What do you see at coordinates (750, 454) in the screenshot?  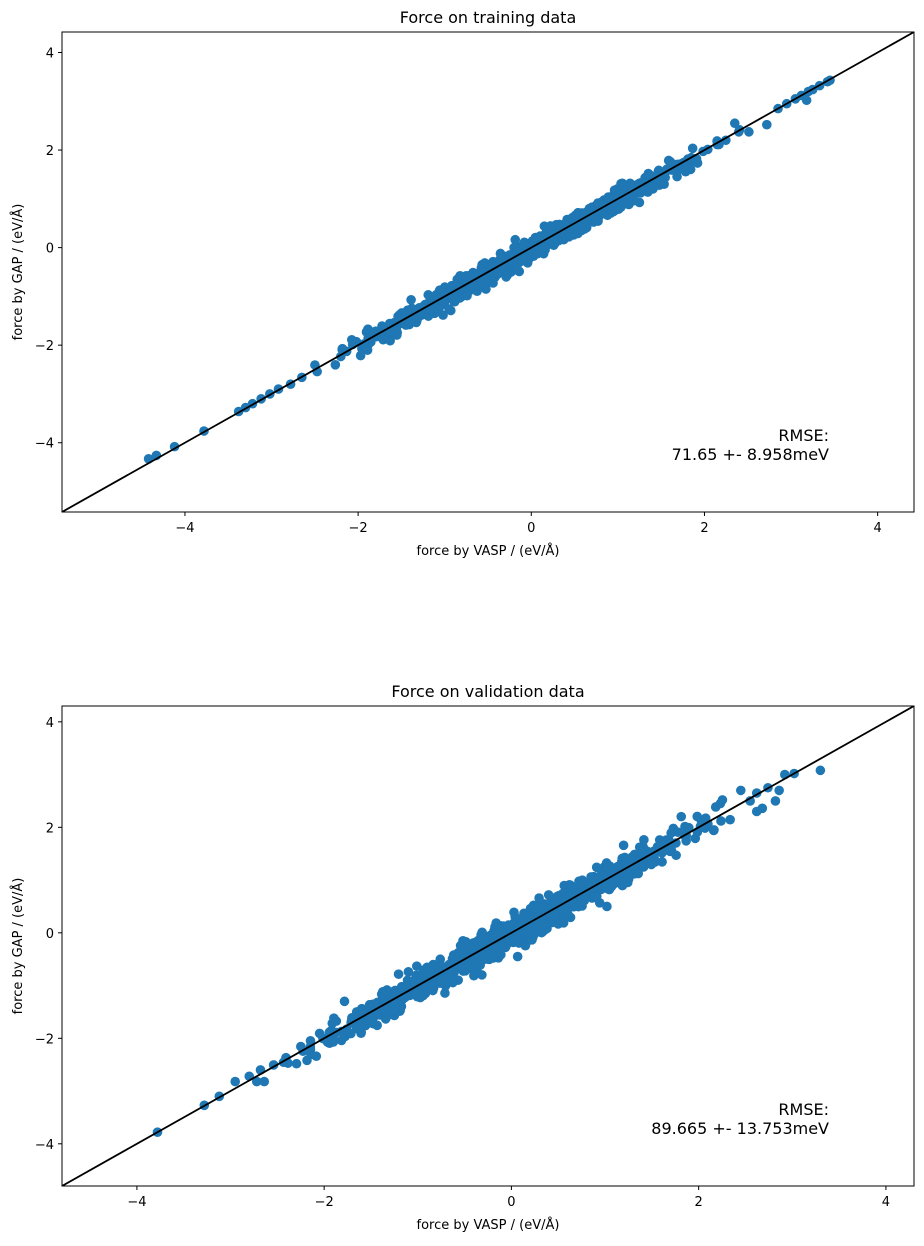 I see `rmse-value: 71.65 +- 8.958meV` at bounding box center [750, 454].